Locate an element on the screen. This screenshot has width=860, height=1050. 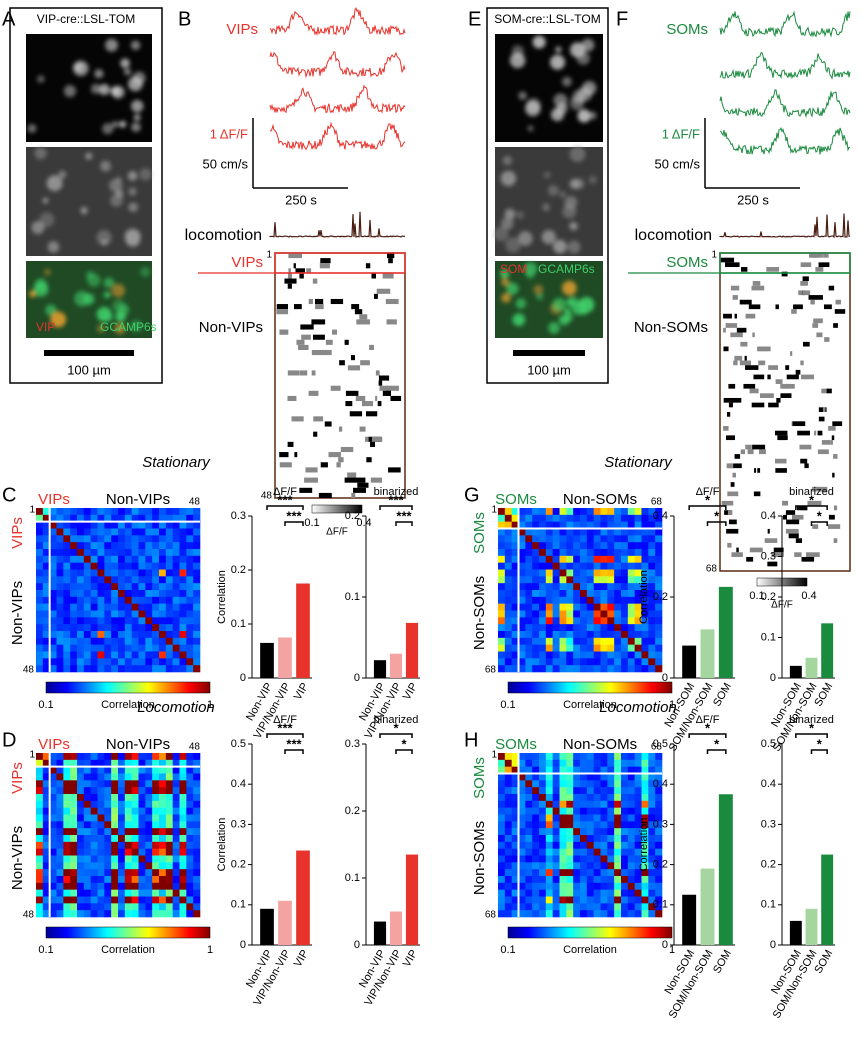
scale-bar is located at coordinates (549, 353).